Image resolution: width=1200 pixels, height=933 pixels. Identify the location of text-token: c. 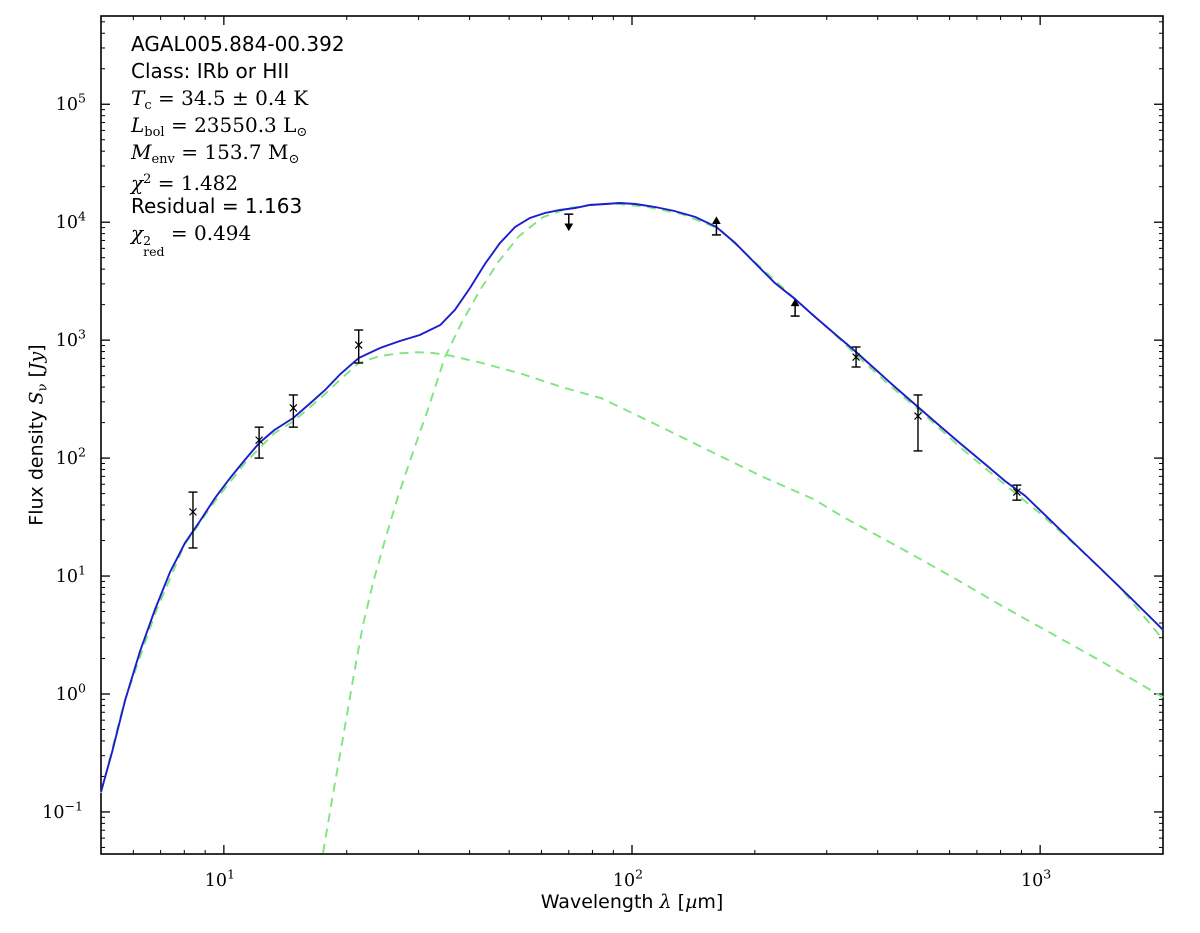
(148, 105).